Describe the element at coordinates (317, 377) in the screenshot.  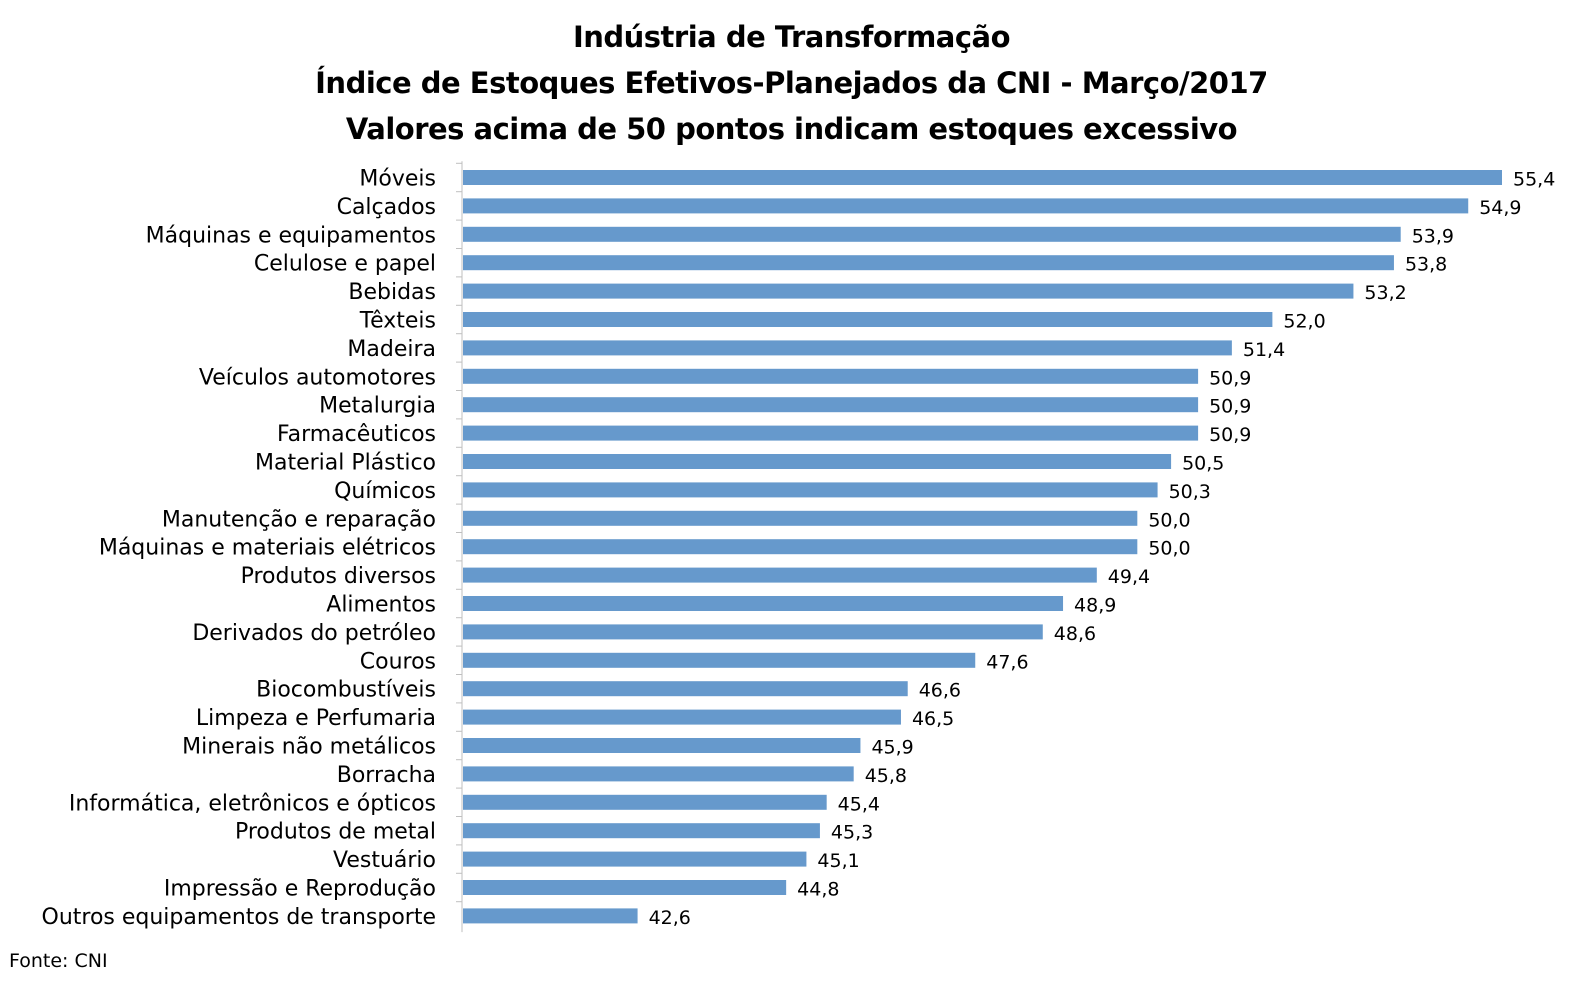
I see `category-label: Veículos automotores` at that location.